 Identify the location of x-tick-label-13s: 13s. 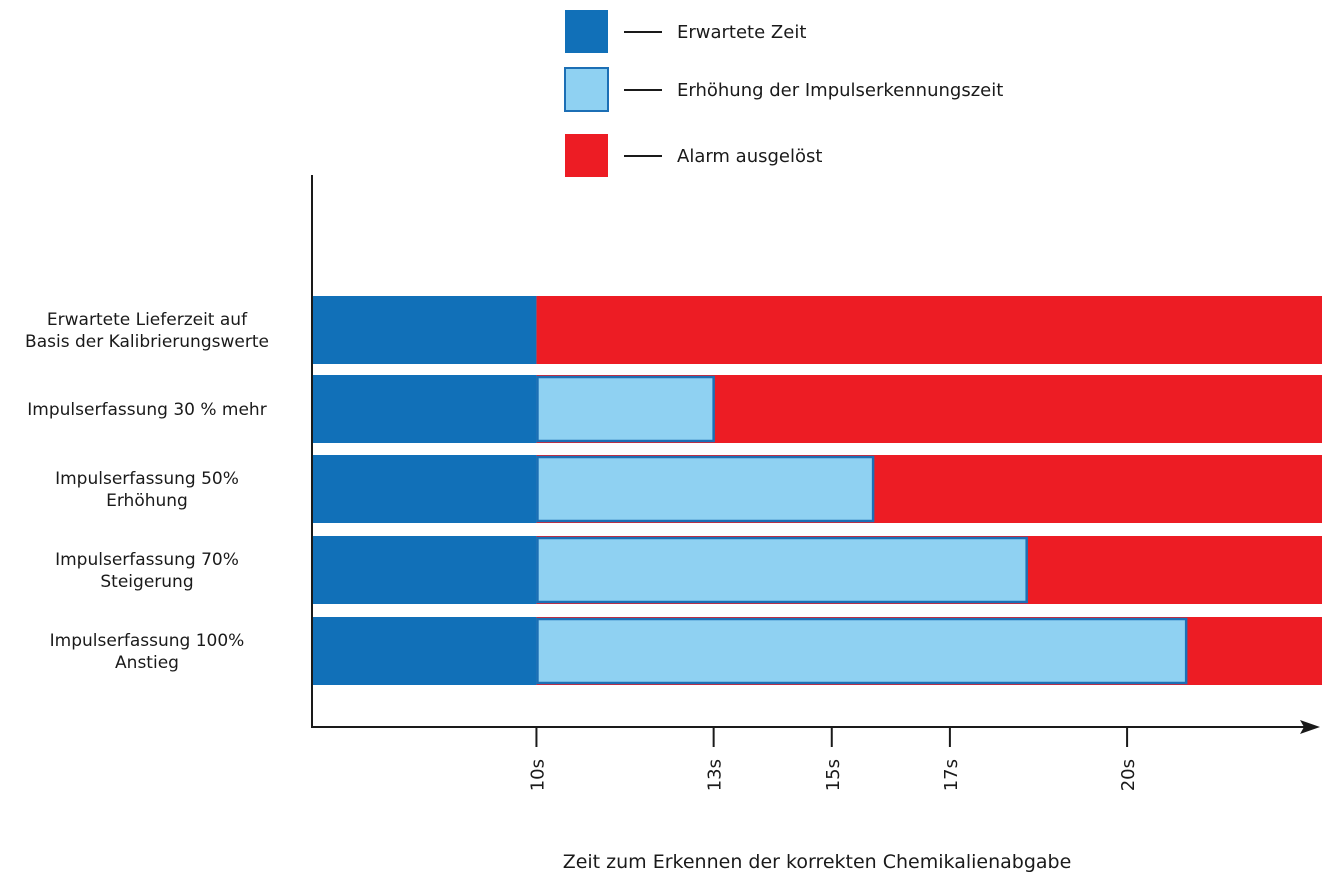
(715, 775).